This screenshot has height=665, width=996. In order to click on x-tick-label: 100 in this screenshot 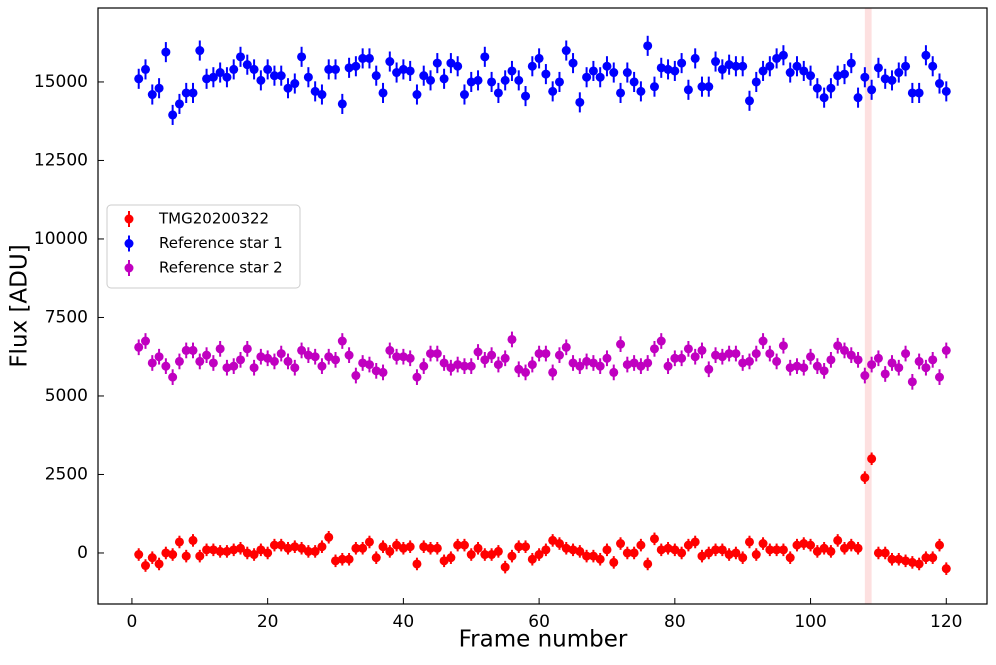, I will do `click(810, 622)`.